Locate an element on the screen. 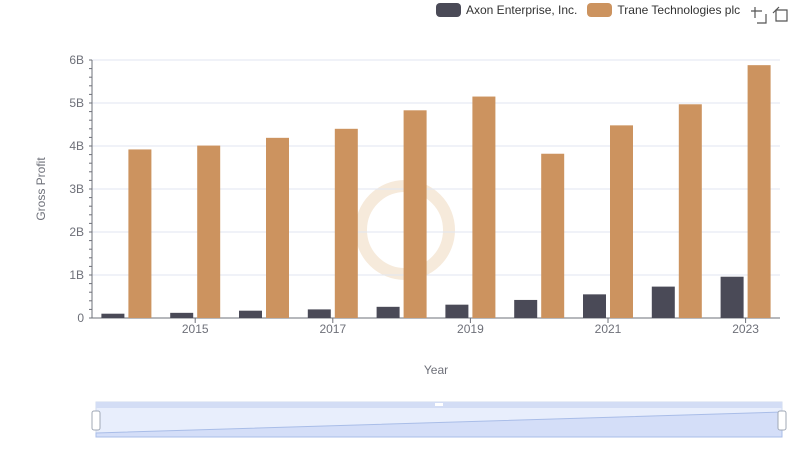 Image resolution: width=800 pixels, height=461 pixels. bar-axon-2016 is located at coordinates (250, 314).